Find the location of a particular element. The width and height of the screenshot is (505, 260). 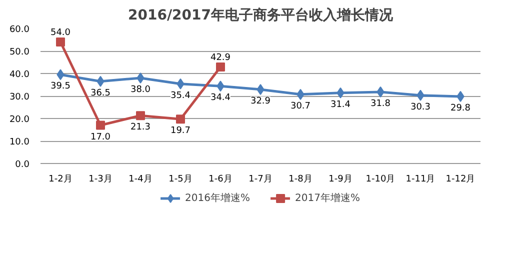

data-label: 31.4 is located at coordinates (340, 105).